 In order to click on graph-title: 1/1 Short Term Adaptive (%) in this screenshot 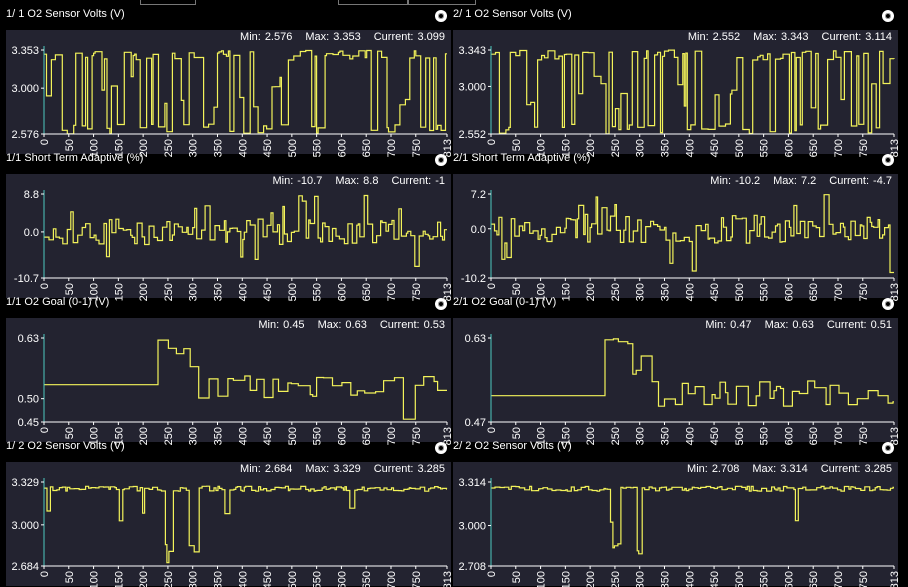, I will do `click(75, 158)`.